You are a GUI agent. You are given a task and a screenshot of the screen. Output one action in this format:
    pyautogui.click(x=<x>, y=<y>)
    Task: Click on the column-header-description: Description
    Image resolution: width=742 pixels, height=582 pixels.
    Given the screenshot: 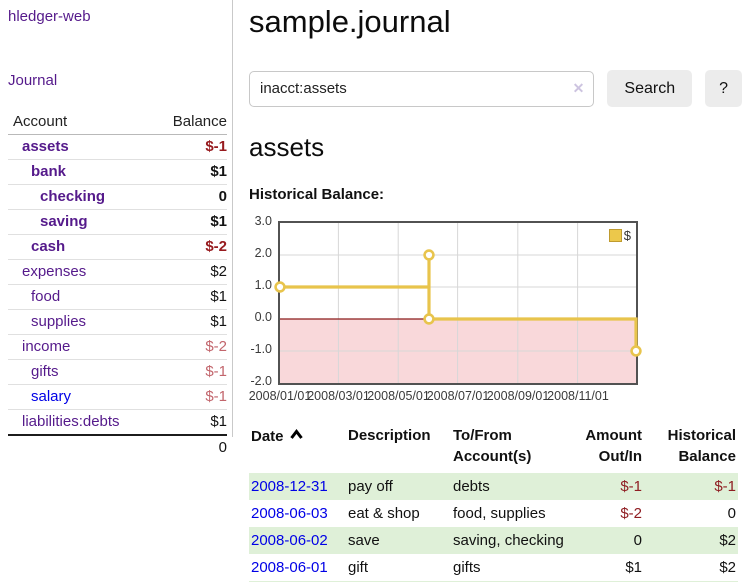 What is the action you would take?
    pyautogui.click(x=389, y=435)
    